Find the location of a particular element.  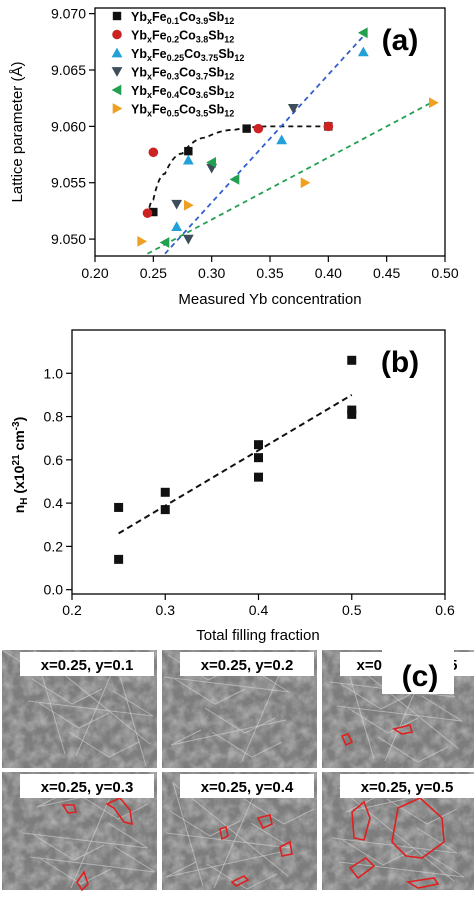

sem-micrograph: x=0.25, y=0.3 is located at coordinates (79, 832).